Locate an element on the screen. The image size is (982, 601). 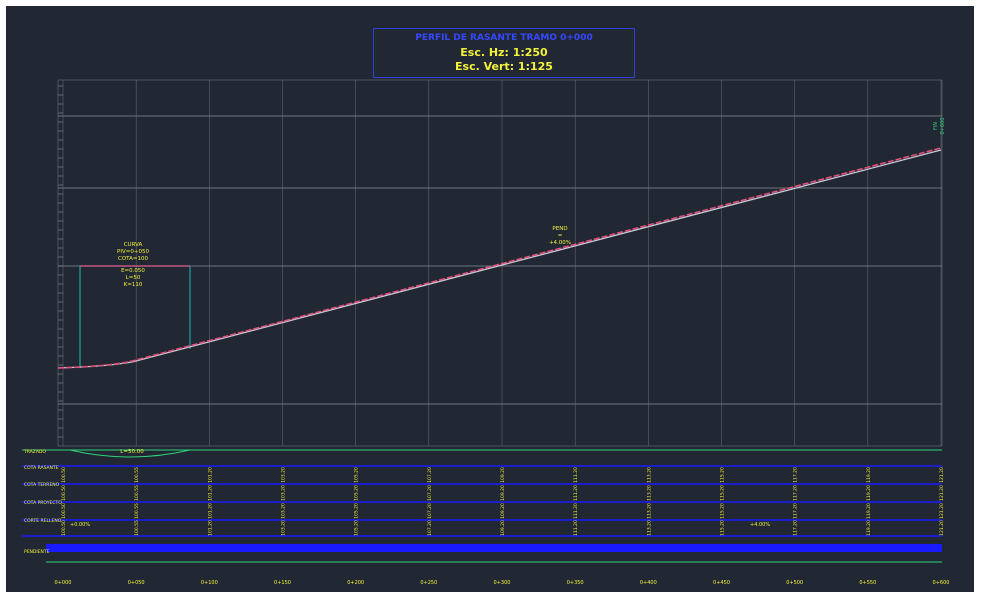
band-label: CORTE RELLENO is located at coordinates (43, 521).